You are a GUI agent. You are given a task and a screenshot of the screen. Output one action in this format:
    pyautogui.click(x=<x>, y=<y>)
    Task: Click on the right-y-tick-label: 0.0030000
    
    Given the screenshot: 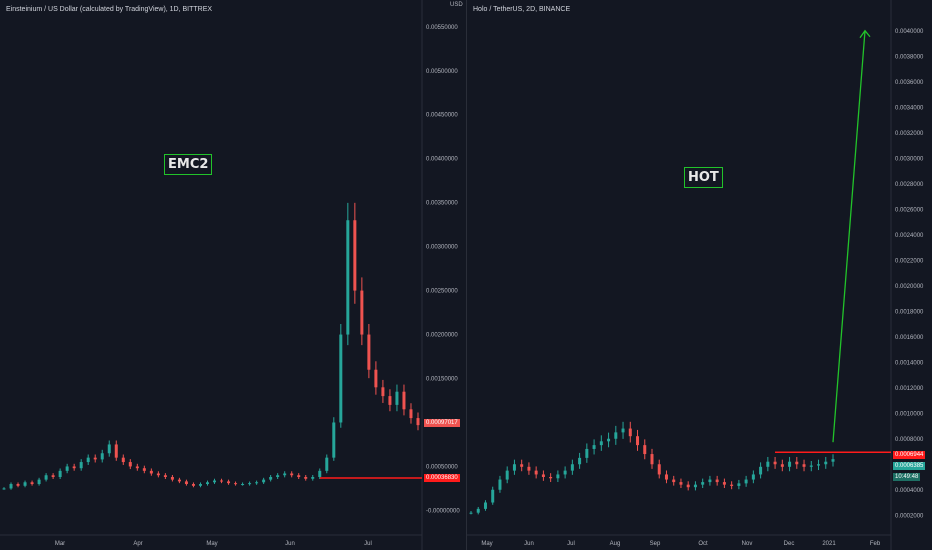 What is the action you would take?
    pyautogui.click(x=909, y=159)
    